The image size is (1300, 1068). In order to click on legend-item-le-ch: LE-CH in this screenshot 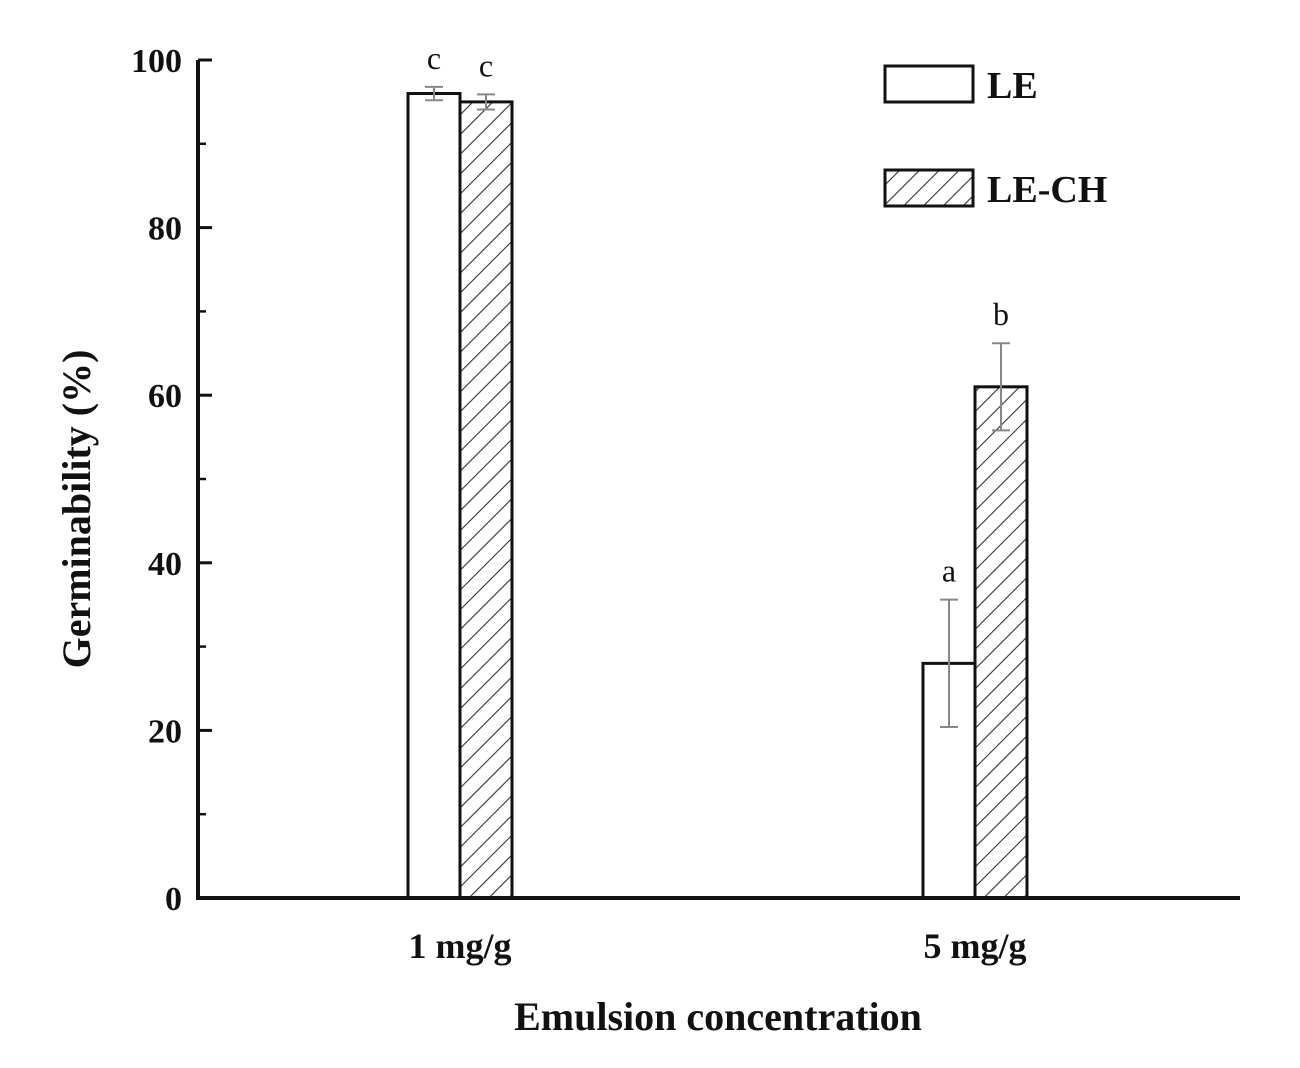, I will do `click(995, 189)`.